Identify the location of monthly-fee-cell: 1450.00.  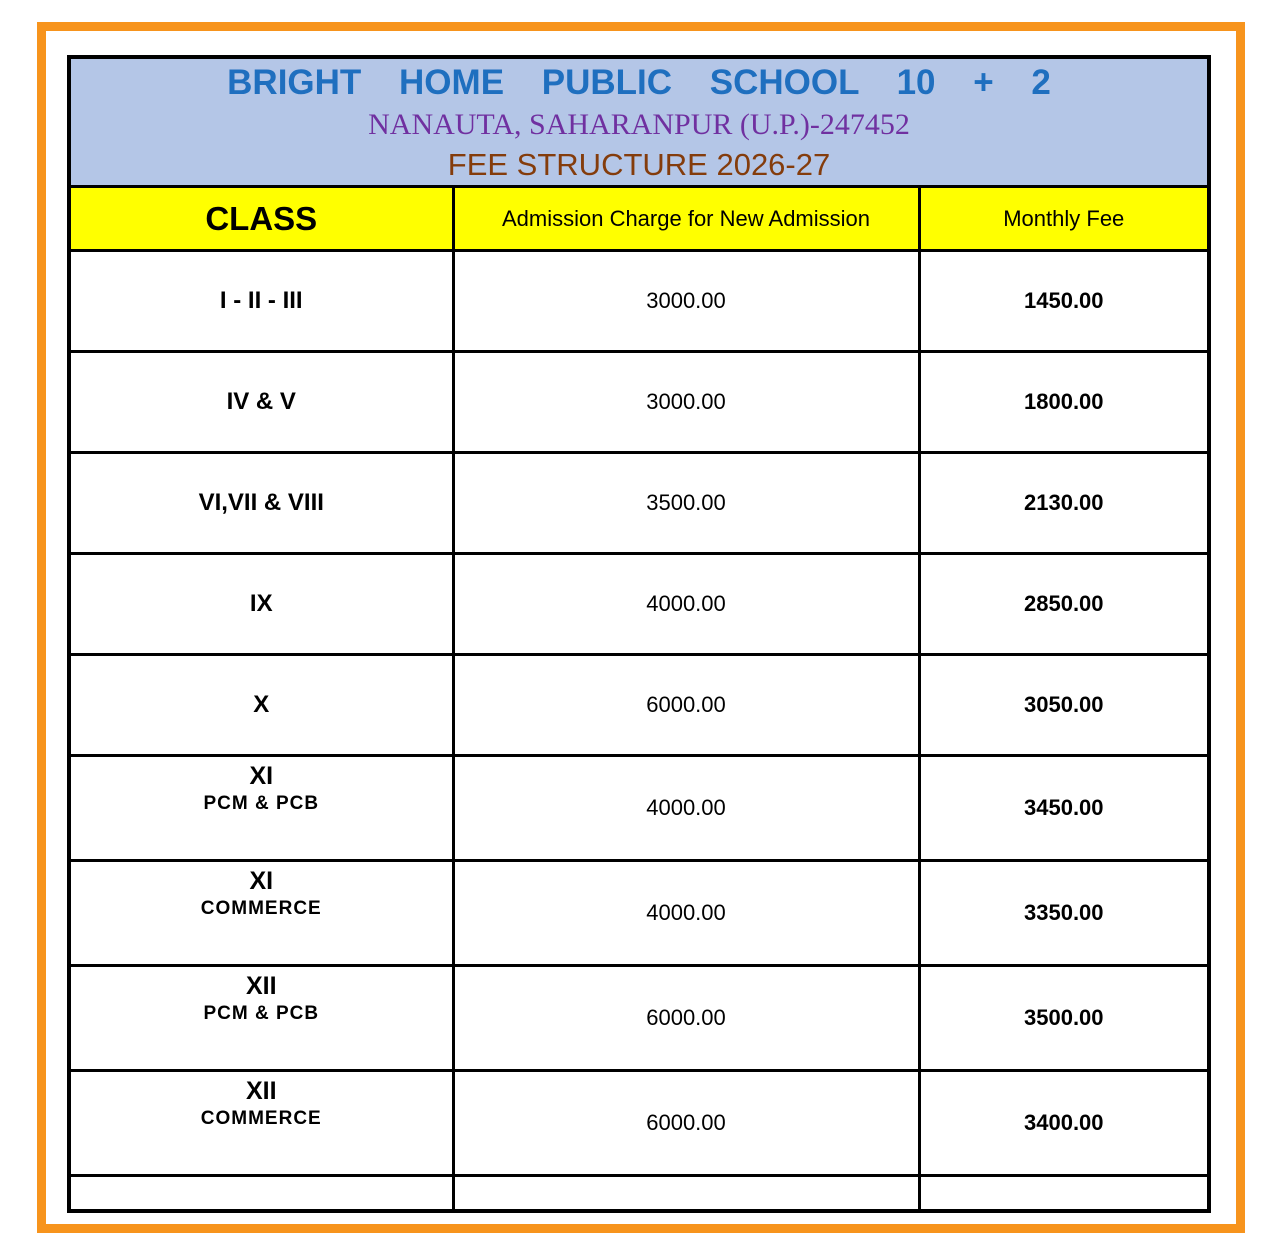
(1064, 301).